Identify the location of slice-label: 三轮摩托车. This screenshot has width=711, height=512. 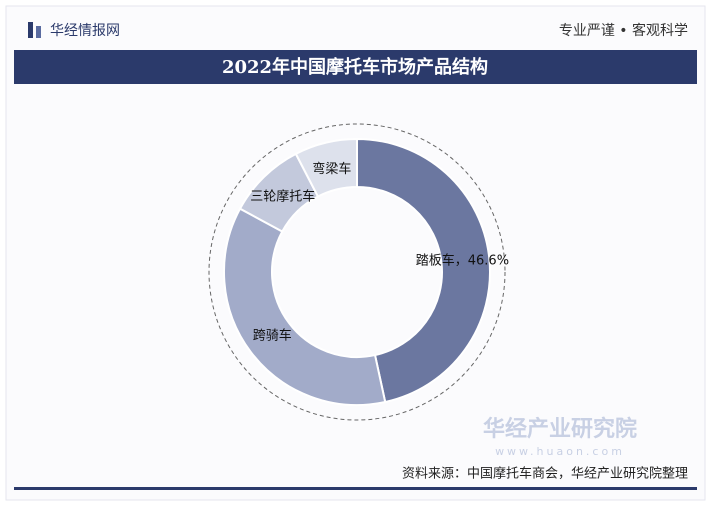
(282, 196).